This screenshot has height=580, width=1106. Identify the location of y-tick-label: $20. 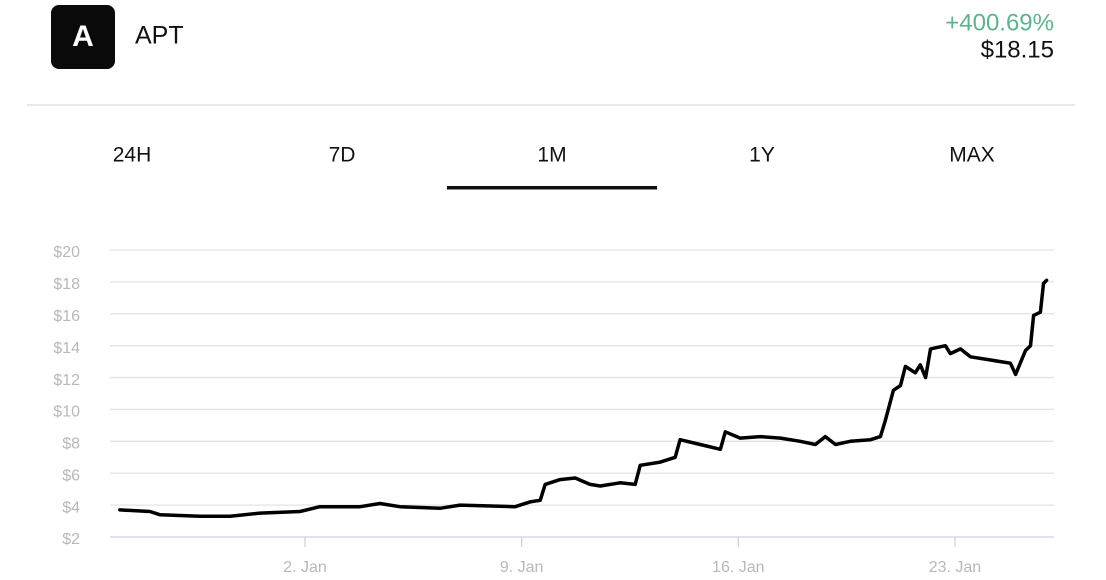
(66, 252).